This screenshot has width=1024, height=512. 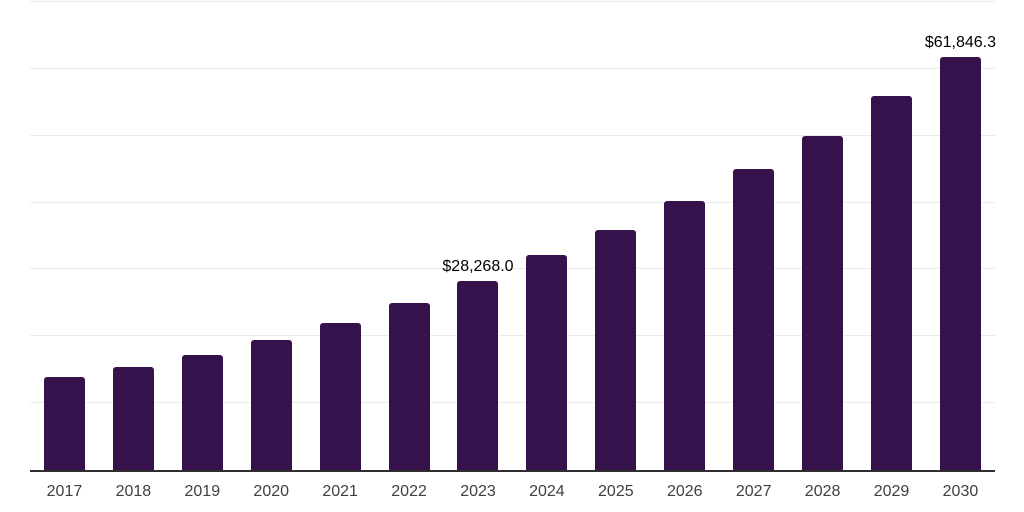 I want to click on x-tick-label: 2017, so click(x=64, y=491).